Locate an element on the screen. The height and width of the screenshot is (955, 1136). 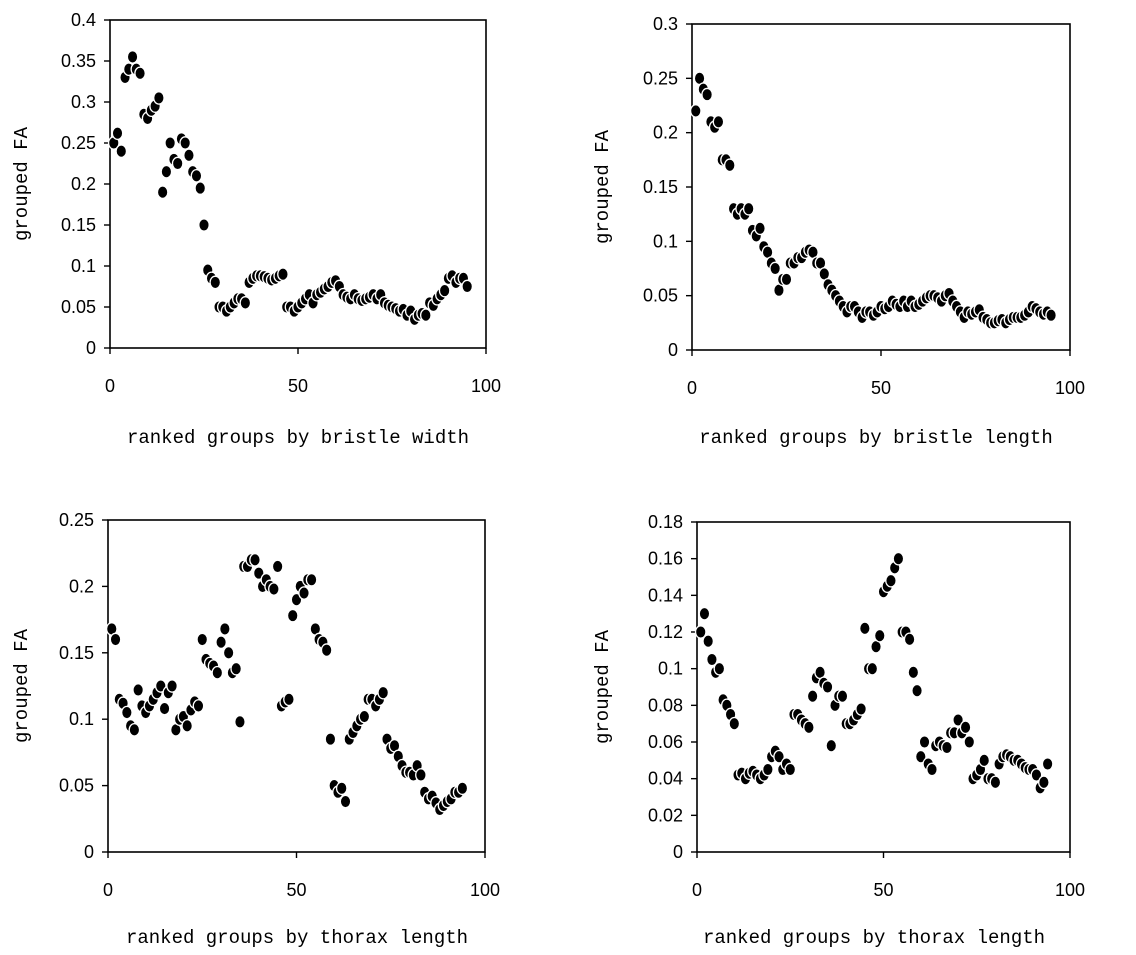
x-axis-label: ranked groups by bristle length is located at coordinates (875, 438).